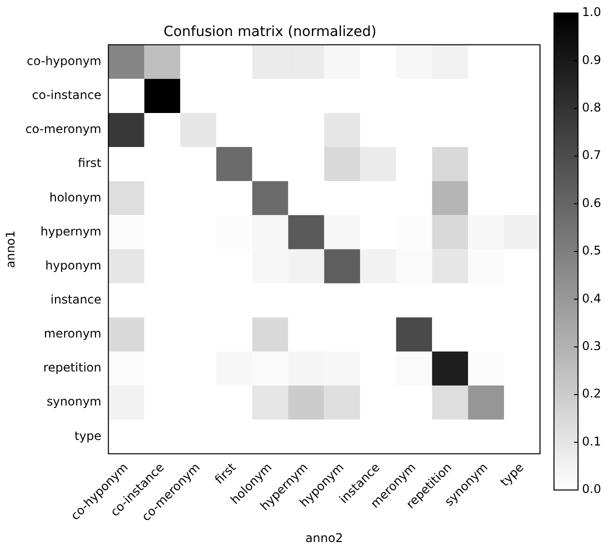  I want to click on color-bar-label: 1.0, so click(592, 12).